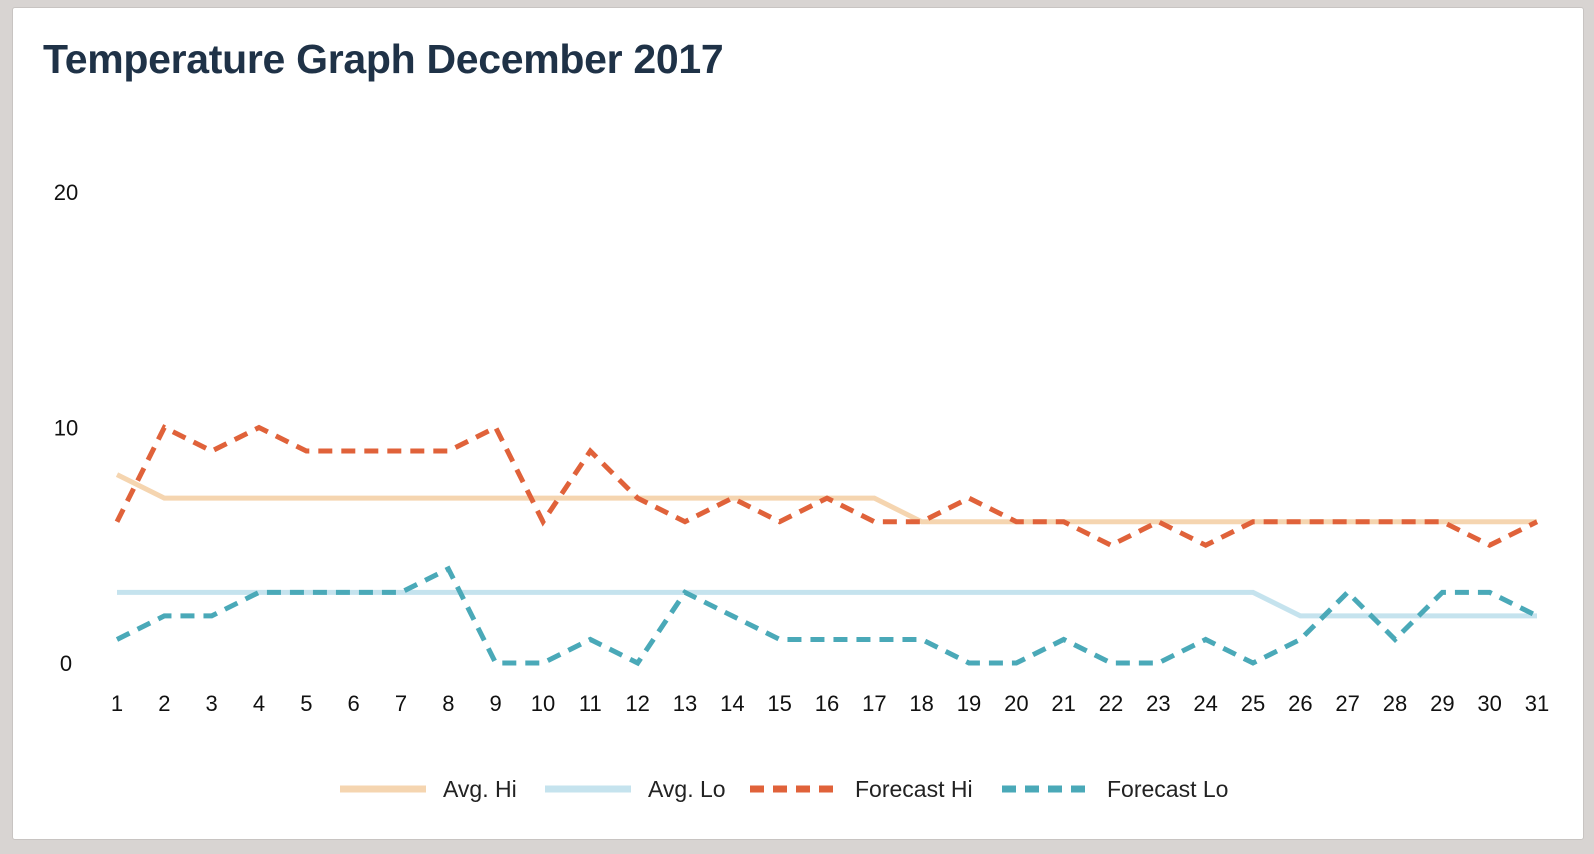 Image resolution: width=1594 pixels, height=854 pixels. What do you see at coordinates (635, 789) in the screenshot?
I see `legend-item-avg-lo: Avg. Lo` at bounding box center [635, 789].